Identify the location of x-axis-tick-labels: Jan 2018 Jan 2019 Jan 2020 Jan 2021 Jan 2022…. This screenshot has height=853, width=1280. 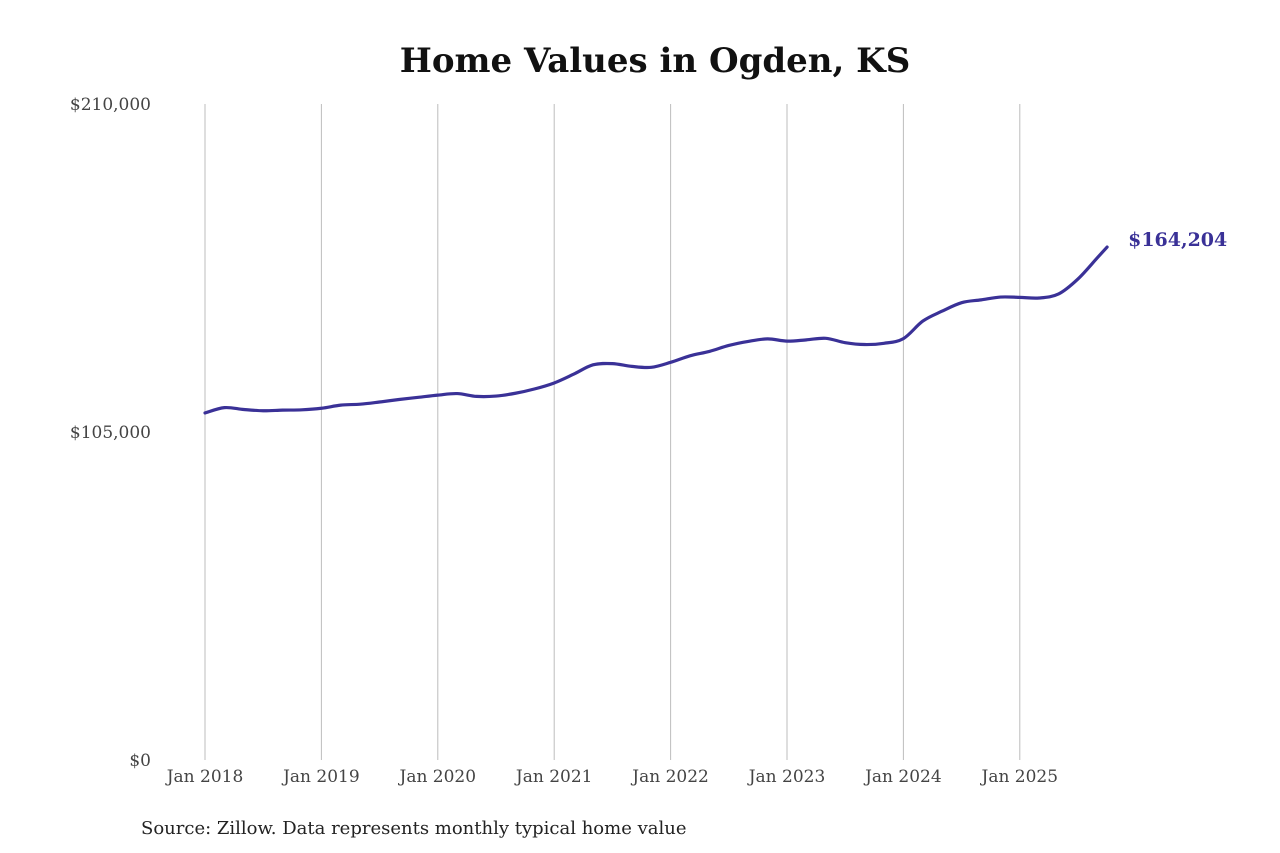
(611, 777).